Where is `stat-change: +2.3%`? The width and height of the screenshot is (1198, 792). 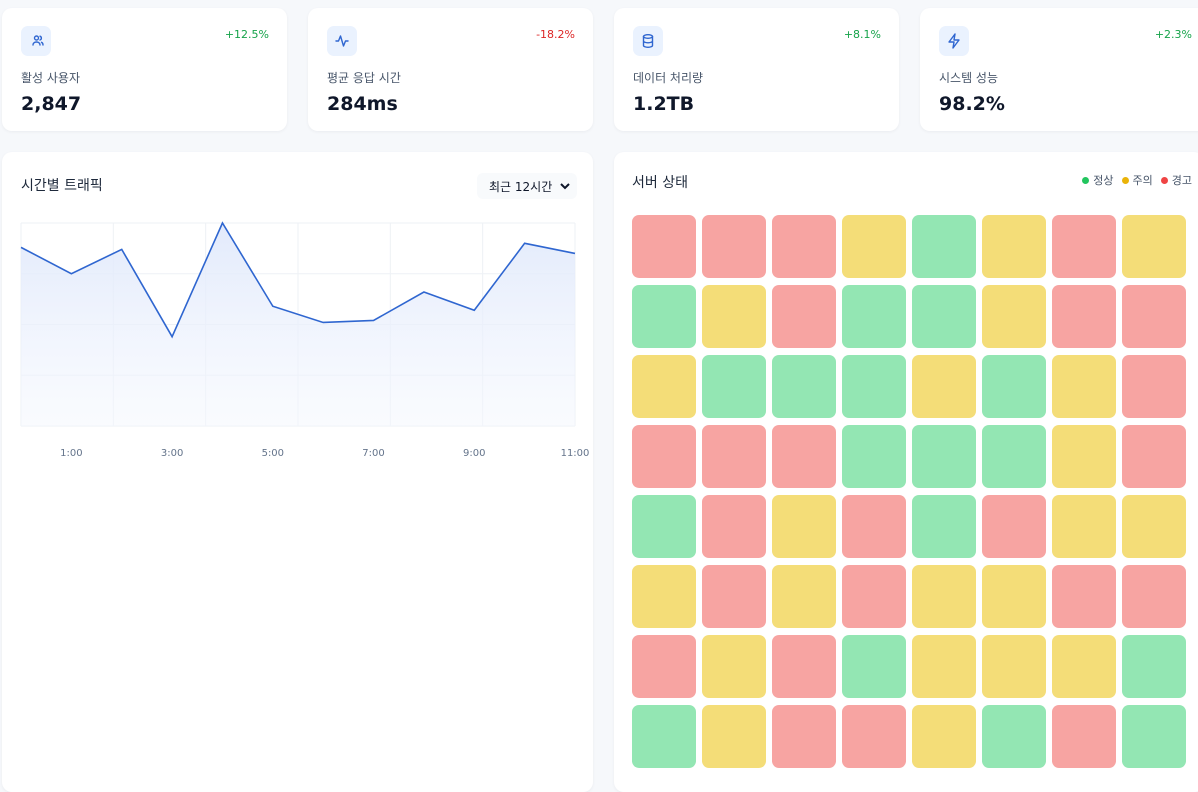
stat-change: +2.3% is located at coordinates (1173, 34).